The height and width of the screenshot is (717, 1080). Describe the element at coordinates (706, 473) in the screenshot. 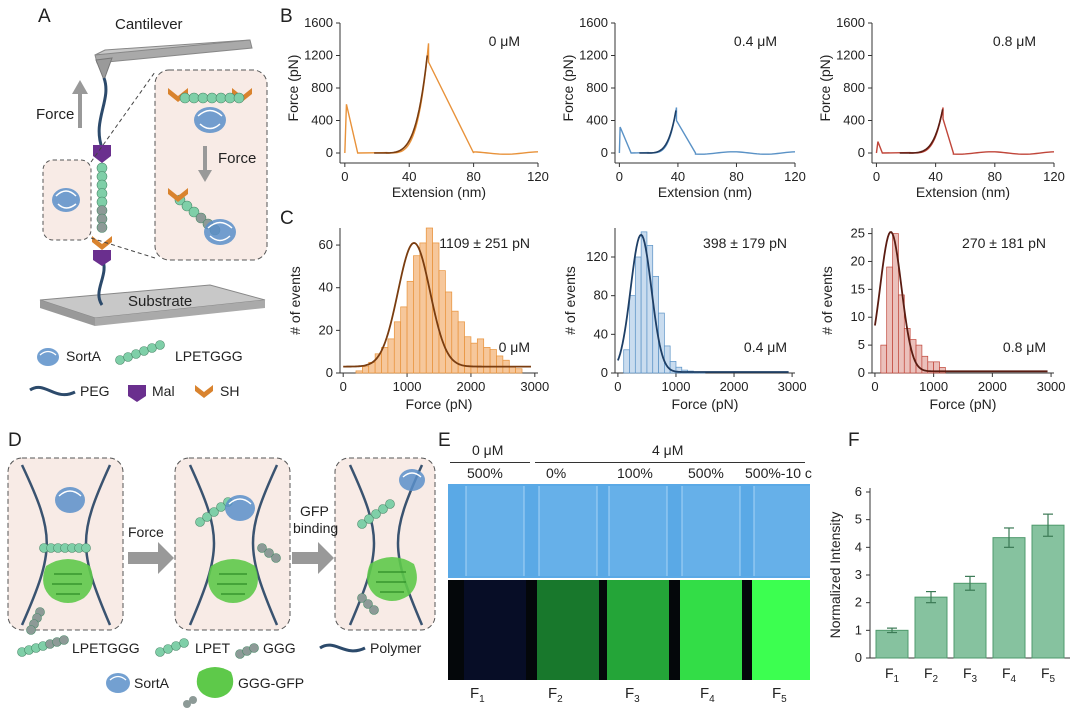

I see `e-lane-label-4: 500%` at that location.